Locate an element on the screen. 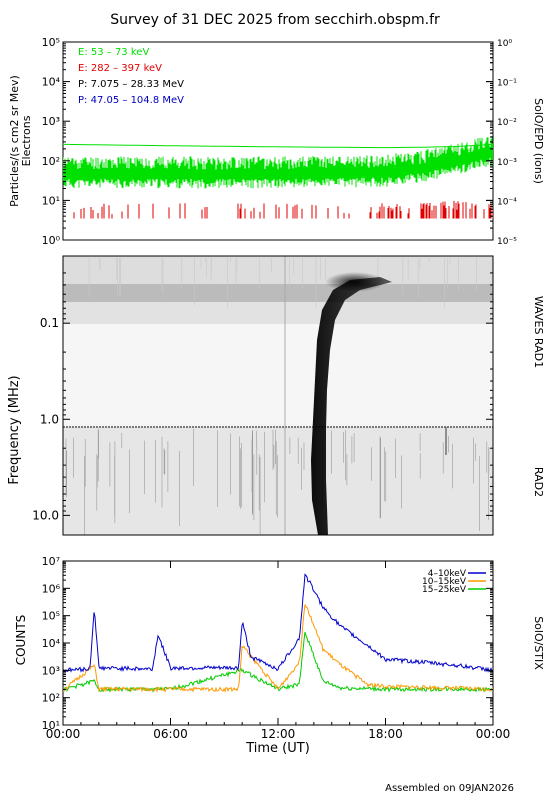 The height and width of the screenshot is (800, 550). epd-y-tick-label: 10⁰ is located at coordinates (51, 240).